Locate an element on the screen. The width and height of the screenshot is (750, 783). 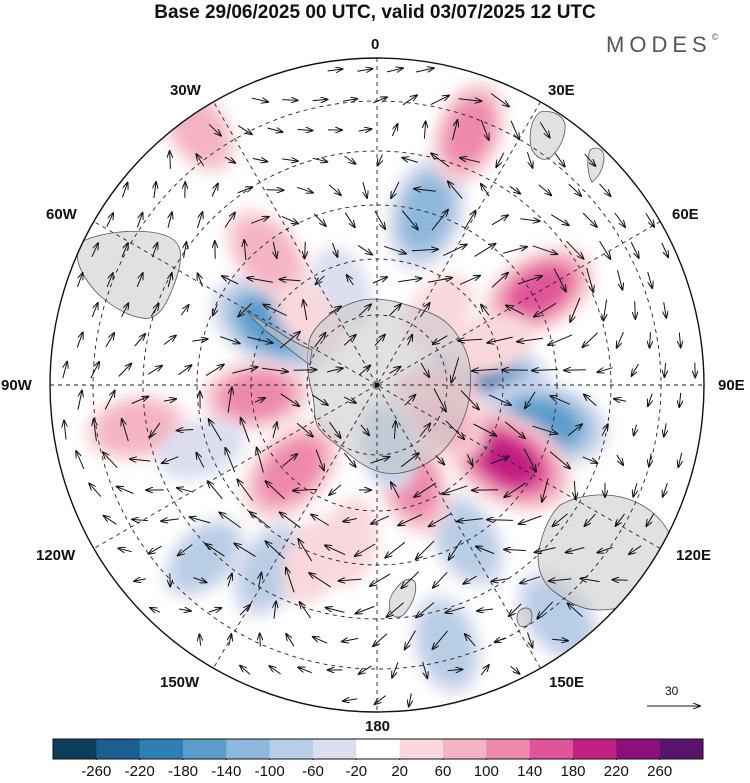
south-pole-marker is located at coordinates (377, 385).